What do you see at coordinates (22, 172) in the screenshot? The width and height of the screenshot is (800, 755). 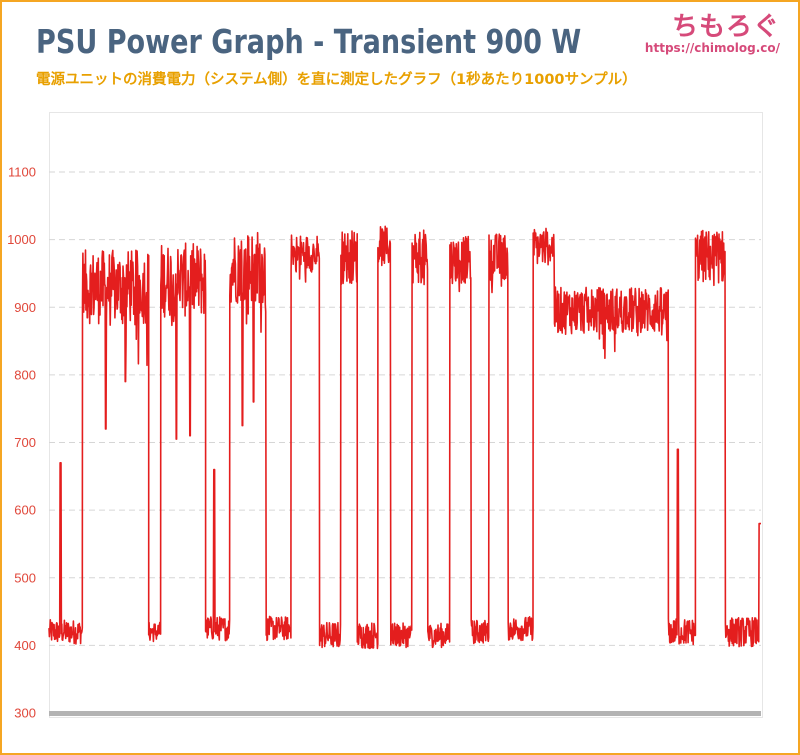 I see `y-tick-label: 1100` at bounding box center [22, 172].